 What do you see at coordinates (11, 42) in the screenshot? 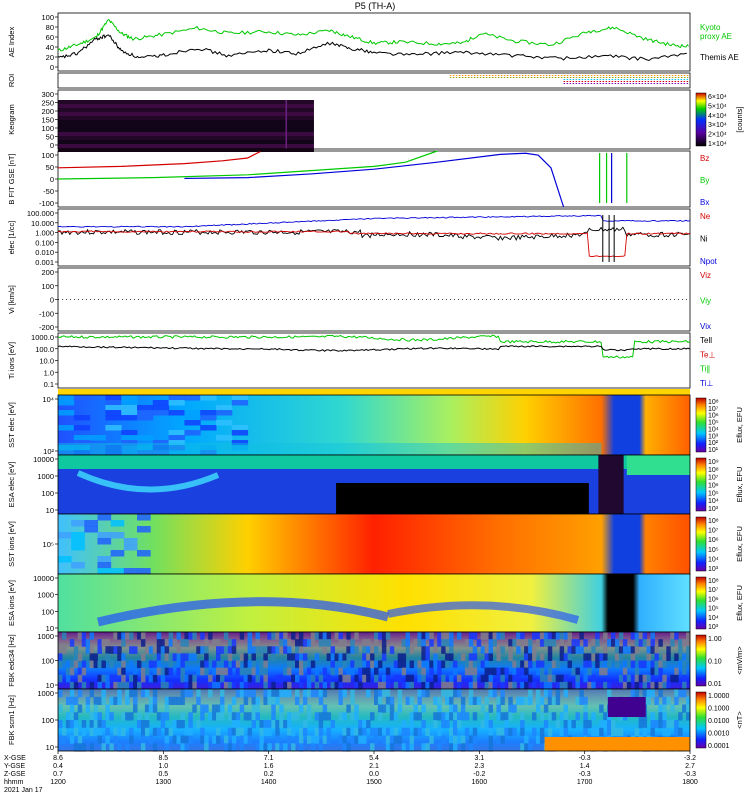
I see `ae-ylabel: AE Index` at bounding box center [11, 42].